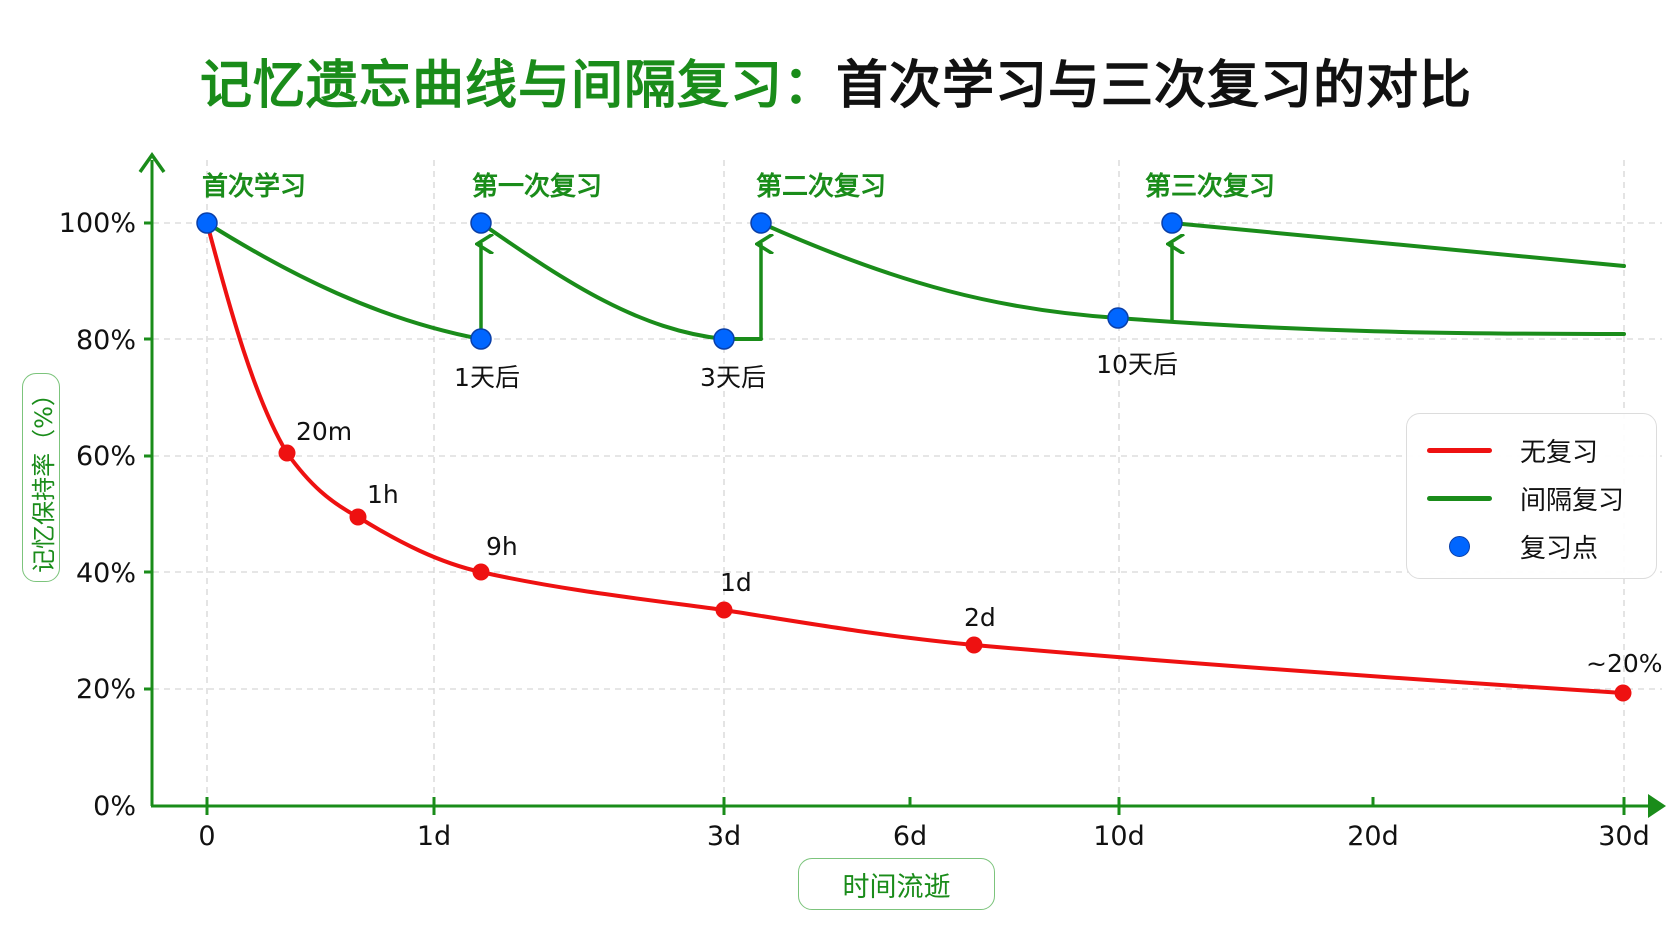 This screenshot has width=1672, height=941. I want to click on y-tick-40: 40%, so click(106, 573).